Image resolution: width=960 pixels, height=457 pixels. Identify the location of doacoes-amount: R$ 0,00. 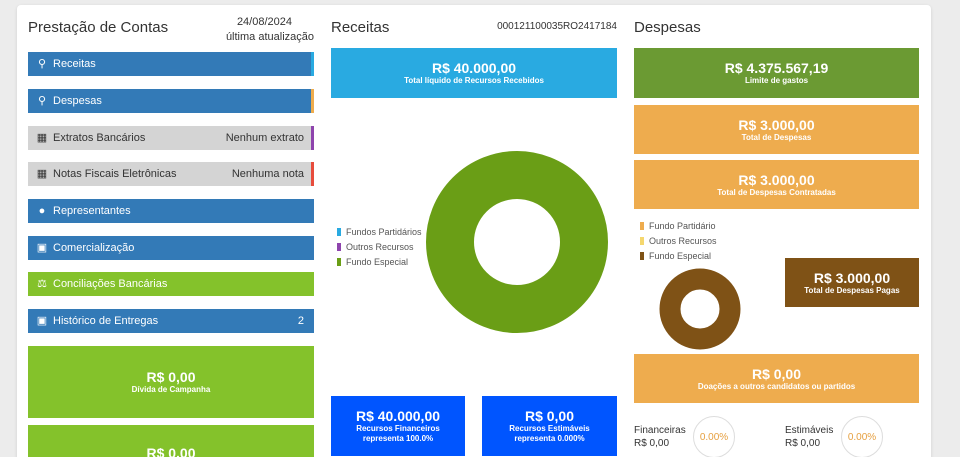
(776, 373).